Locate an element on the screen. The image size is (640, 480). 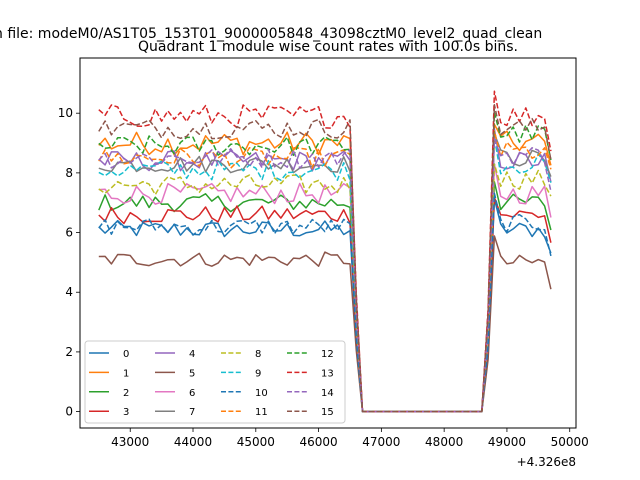
legend-label-10: 10 is located at coordinates (261, 393).